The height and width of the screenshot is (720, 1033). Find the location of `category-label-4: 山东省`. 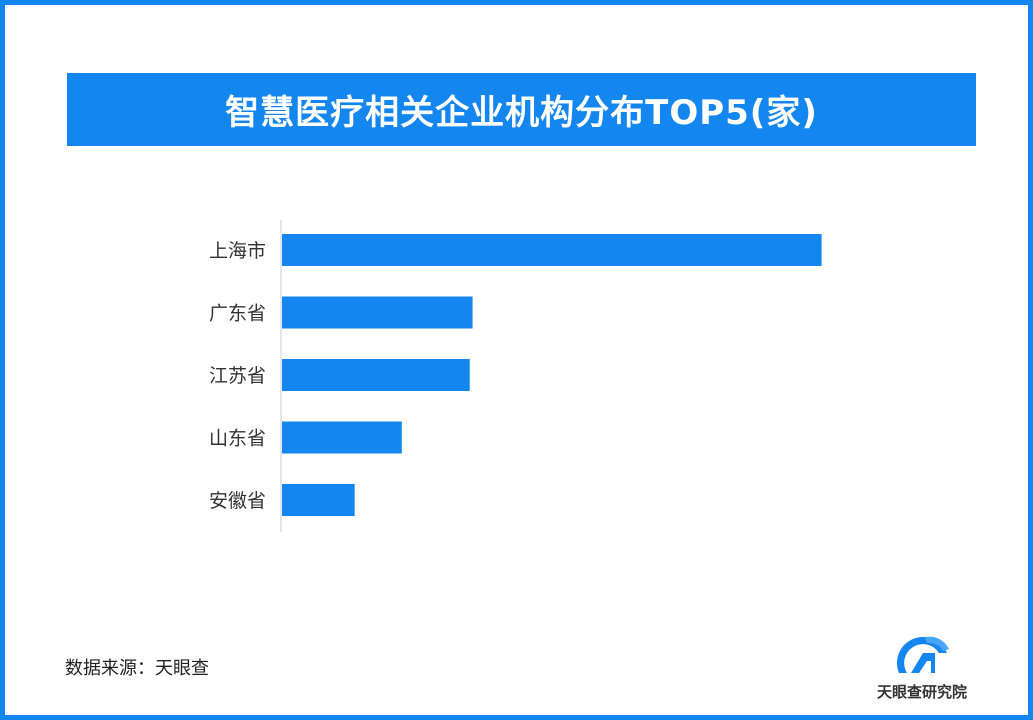

category-label-4: 山东省 is located at coordinates (237, 439).